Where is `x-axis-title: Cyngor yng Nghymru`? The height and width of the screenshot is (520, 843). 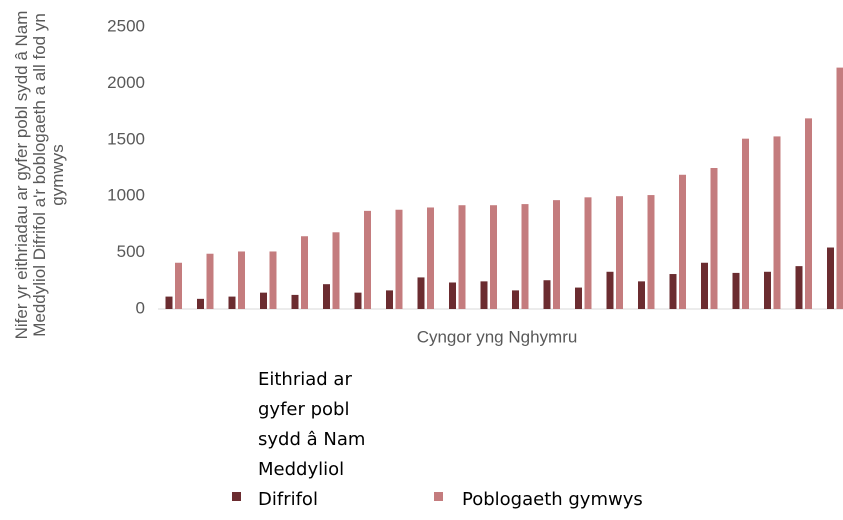
x-axis-title: Cyngor yng Nghymru is located at coordinates (497, 336).